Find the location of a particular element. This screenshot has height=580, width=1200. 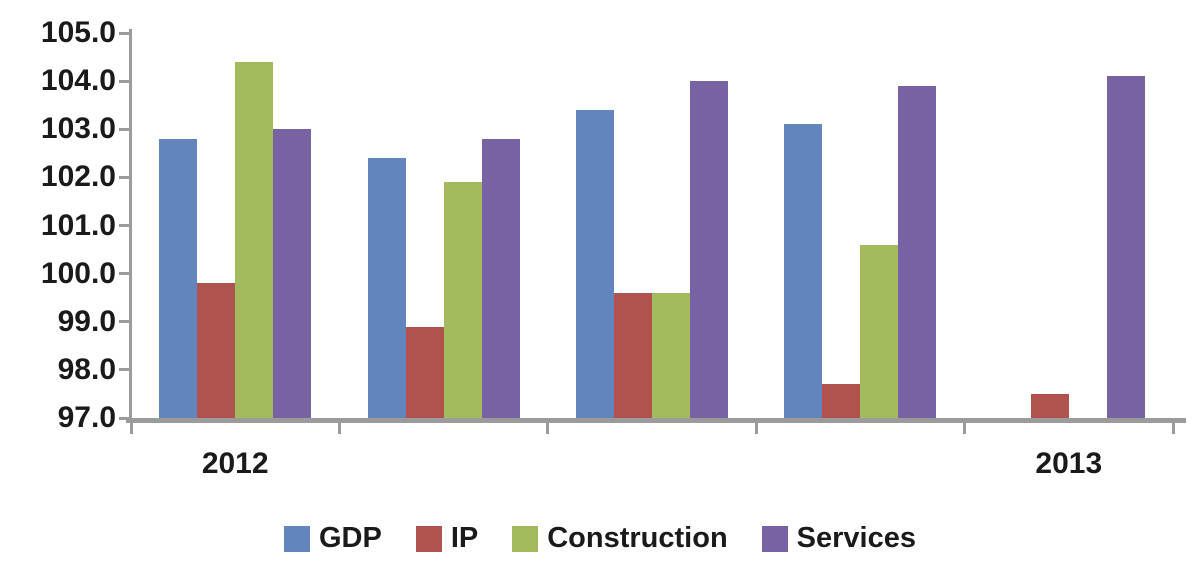

bar-services-group5 is located at coordinates (1125, 247).